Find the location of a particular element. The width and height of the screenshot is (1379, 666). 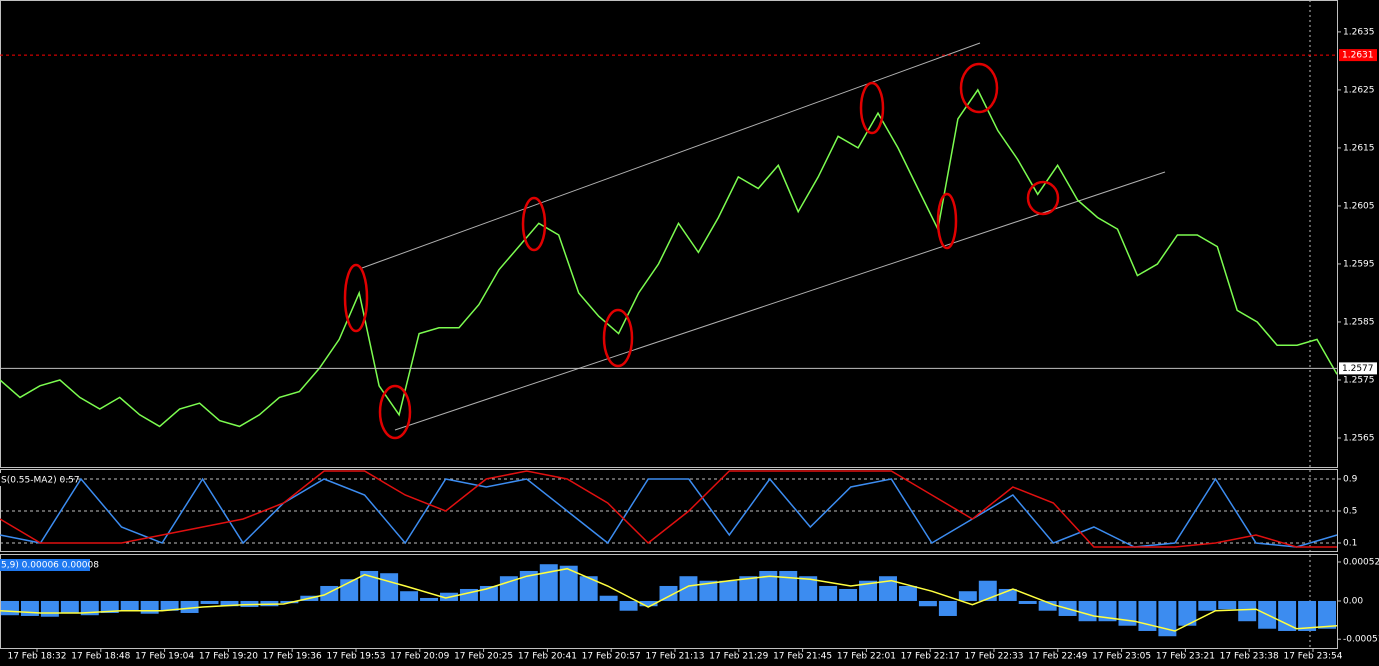

x-tick-label: 17 Feb 21:13 is located at coordinates (674, 657).